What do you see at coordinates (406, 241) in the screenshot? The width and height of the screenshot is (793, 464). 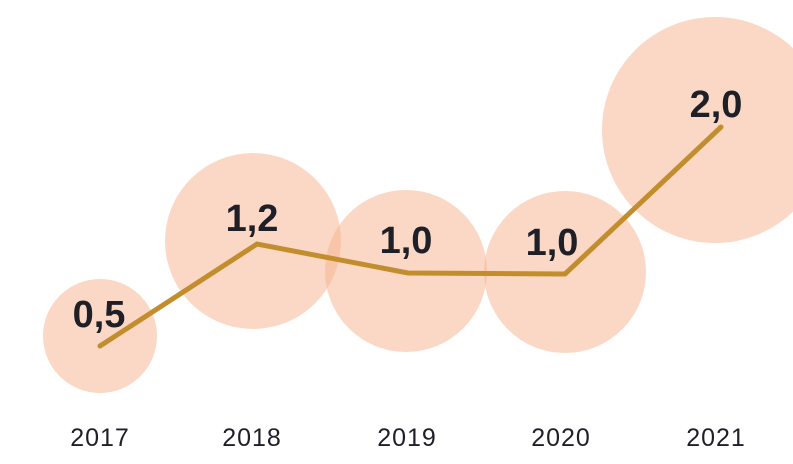 I see `value-label-2019: 1,0` at bounding box center [406, 241].